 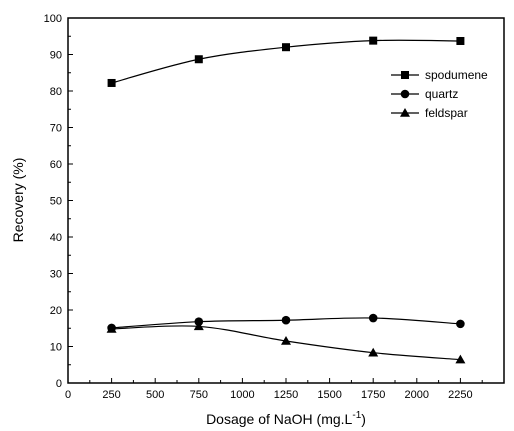 I want to click on y-tick-label: 30, so click(x=56, y=275).